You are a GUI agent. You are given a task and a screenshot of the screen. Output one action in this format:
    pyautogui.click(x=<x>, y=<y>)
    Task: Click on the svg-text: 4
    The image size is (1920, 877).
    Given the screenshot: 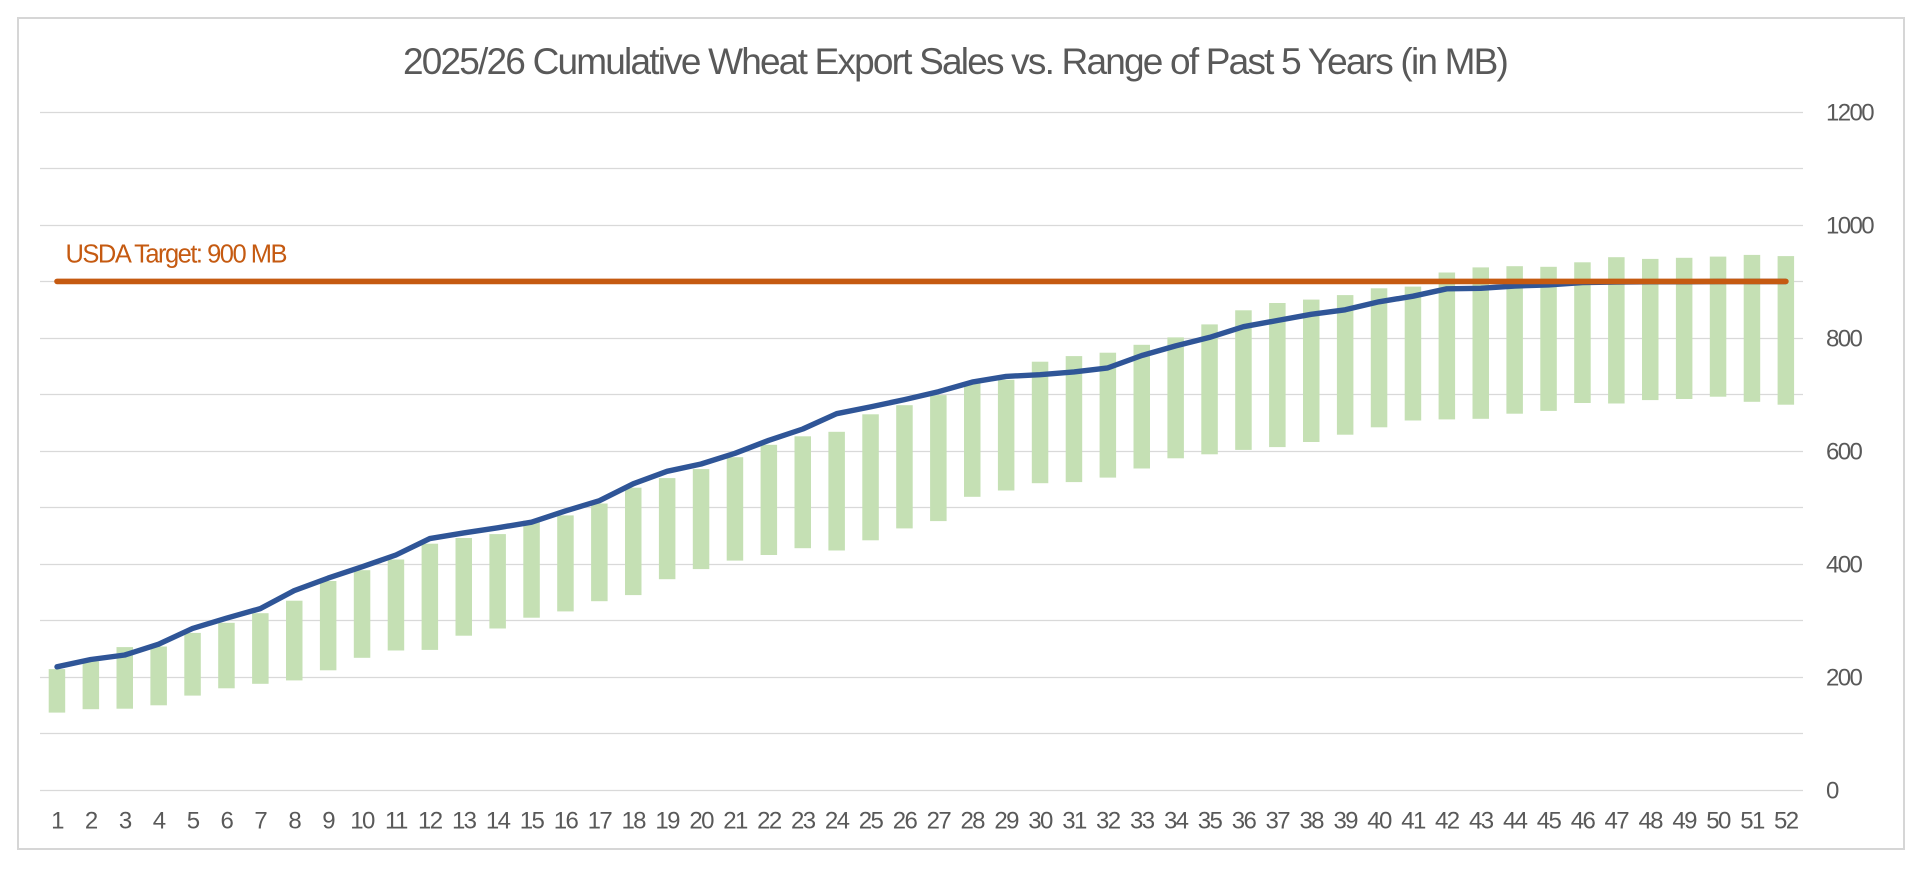 What is the action you would take?
    pyautogui.click(x=159, y=821)
    